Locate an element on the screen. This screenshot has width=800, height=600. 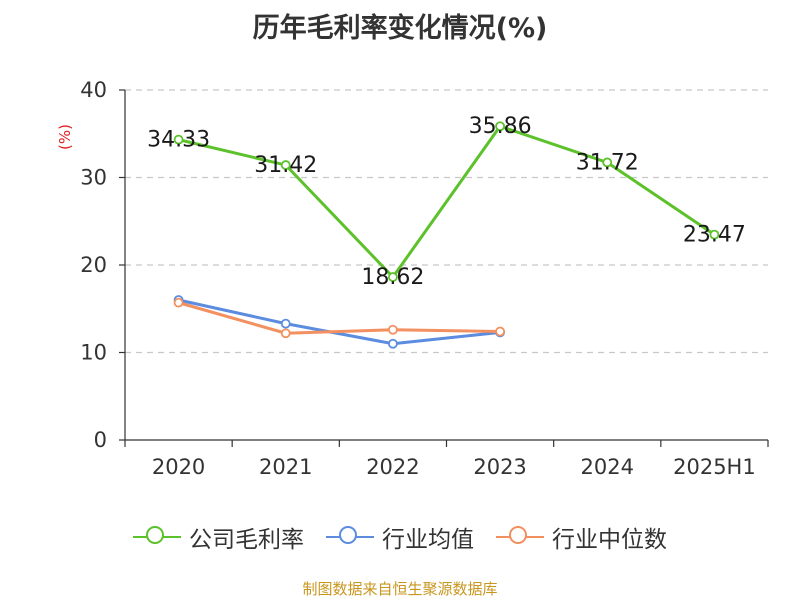
y-tick-label: 20 is located at coordinates (93, 265).